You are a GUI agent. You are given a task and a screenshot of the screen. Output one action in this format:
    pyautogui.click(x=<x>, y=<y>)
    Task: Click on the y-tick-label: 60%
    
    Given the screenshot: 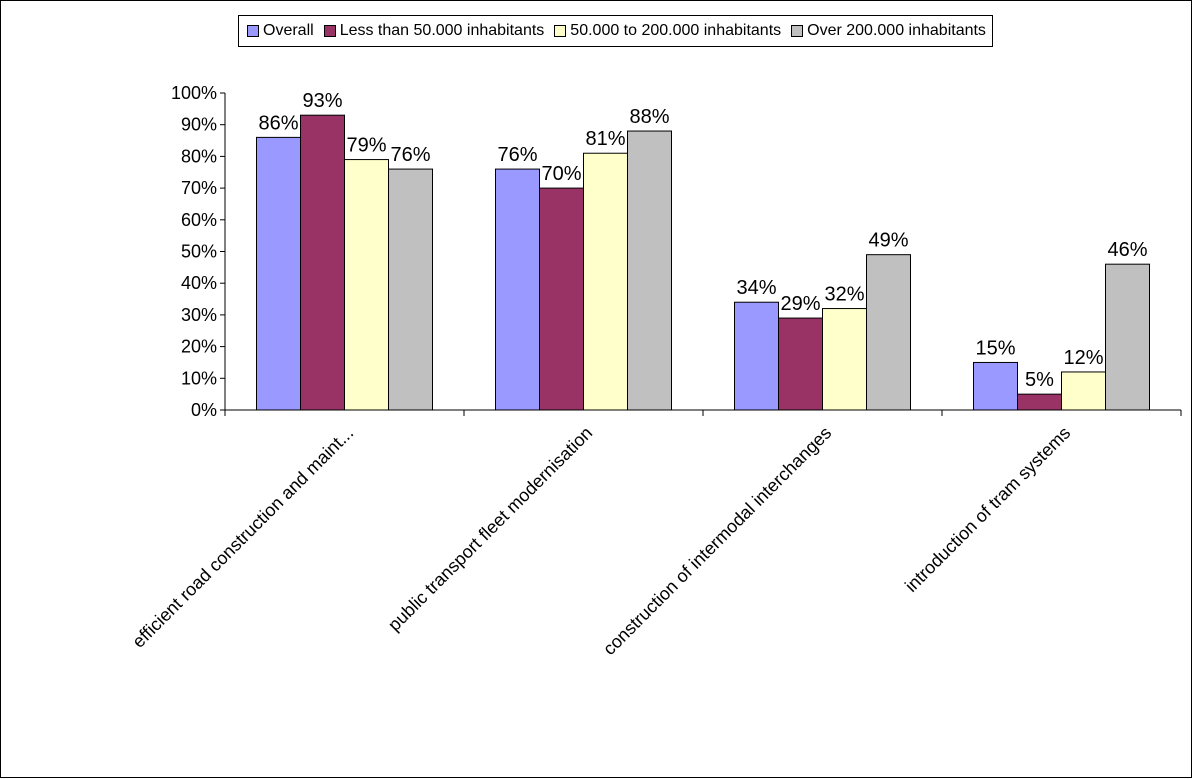 What is the action you would take?
    pyautogui.click(x=199, y=220)
    